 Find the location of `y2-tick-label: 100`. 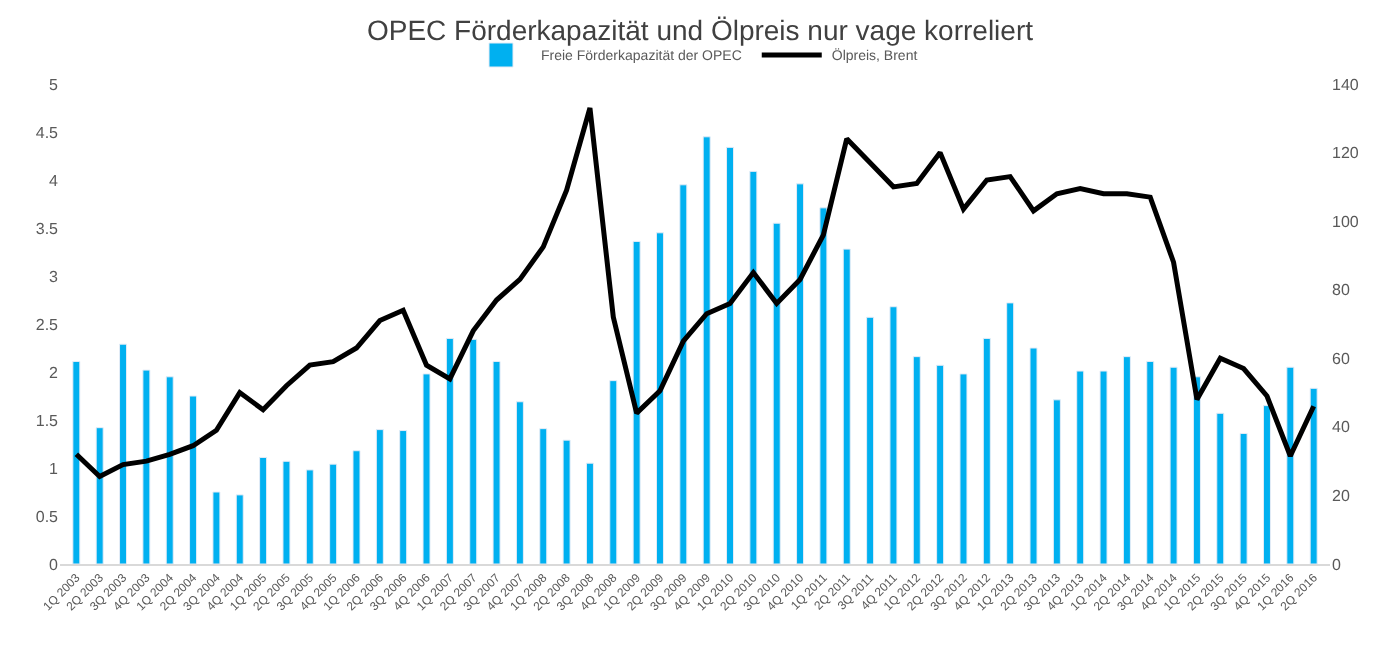

y2-tick-label: 100 is located at coordinates (1346, 221).